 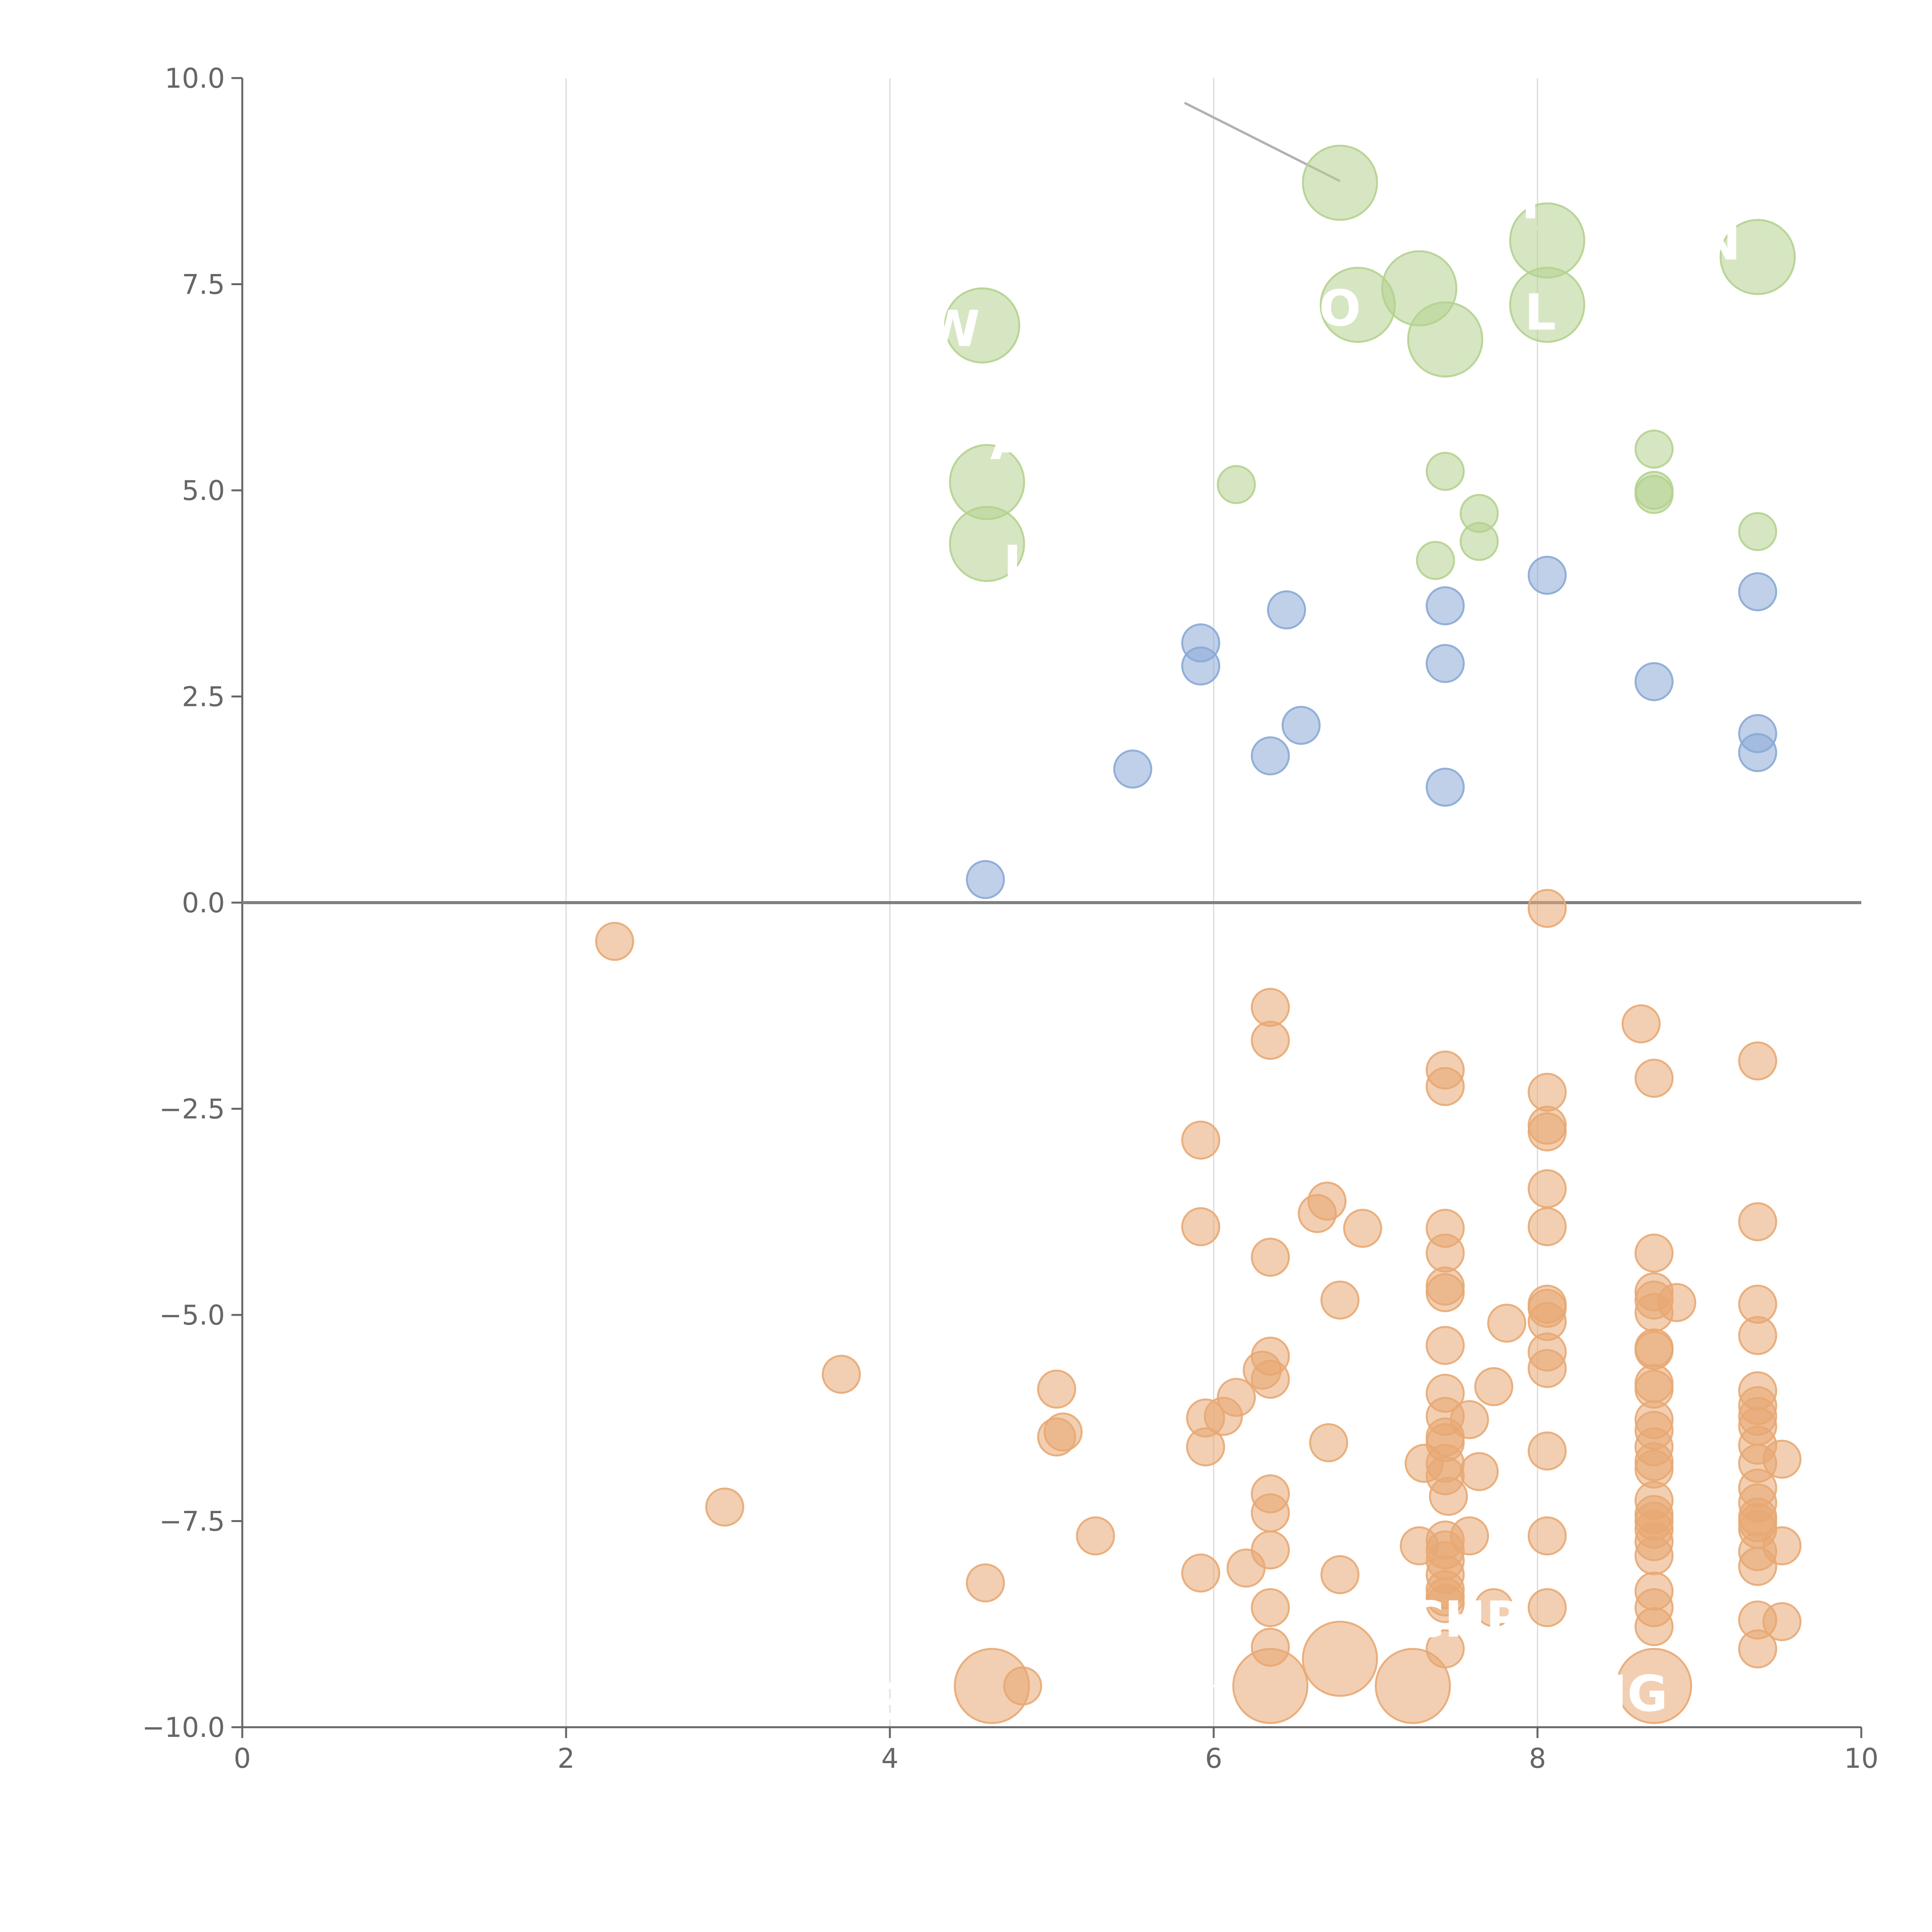 I want to click on series-blue, so click(x=1371, y=727).